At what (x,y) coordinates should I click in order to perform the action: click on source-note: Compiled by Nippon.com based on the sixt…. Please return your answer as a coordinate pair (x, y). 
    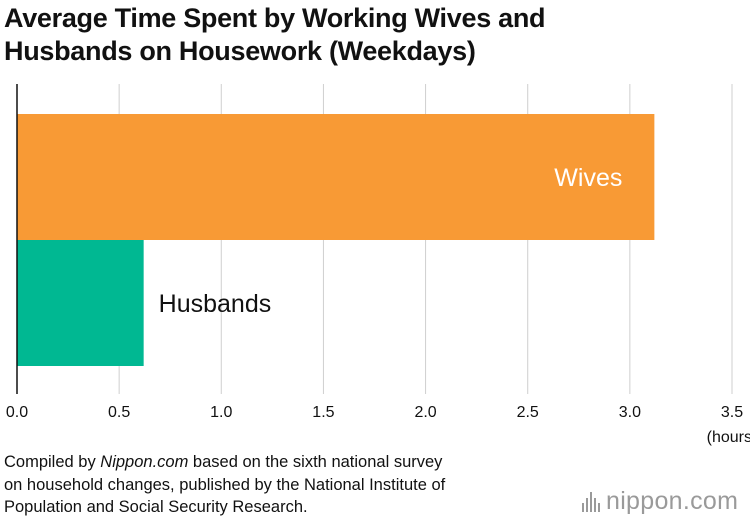
    Looking at the image, I should click on (284, 485).